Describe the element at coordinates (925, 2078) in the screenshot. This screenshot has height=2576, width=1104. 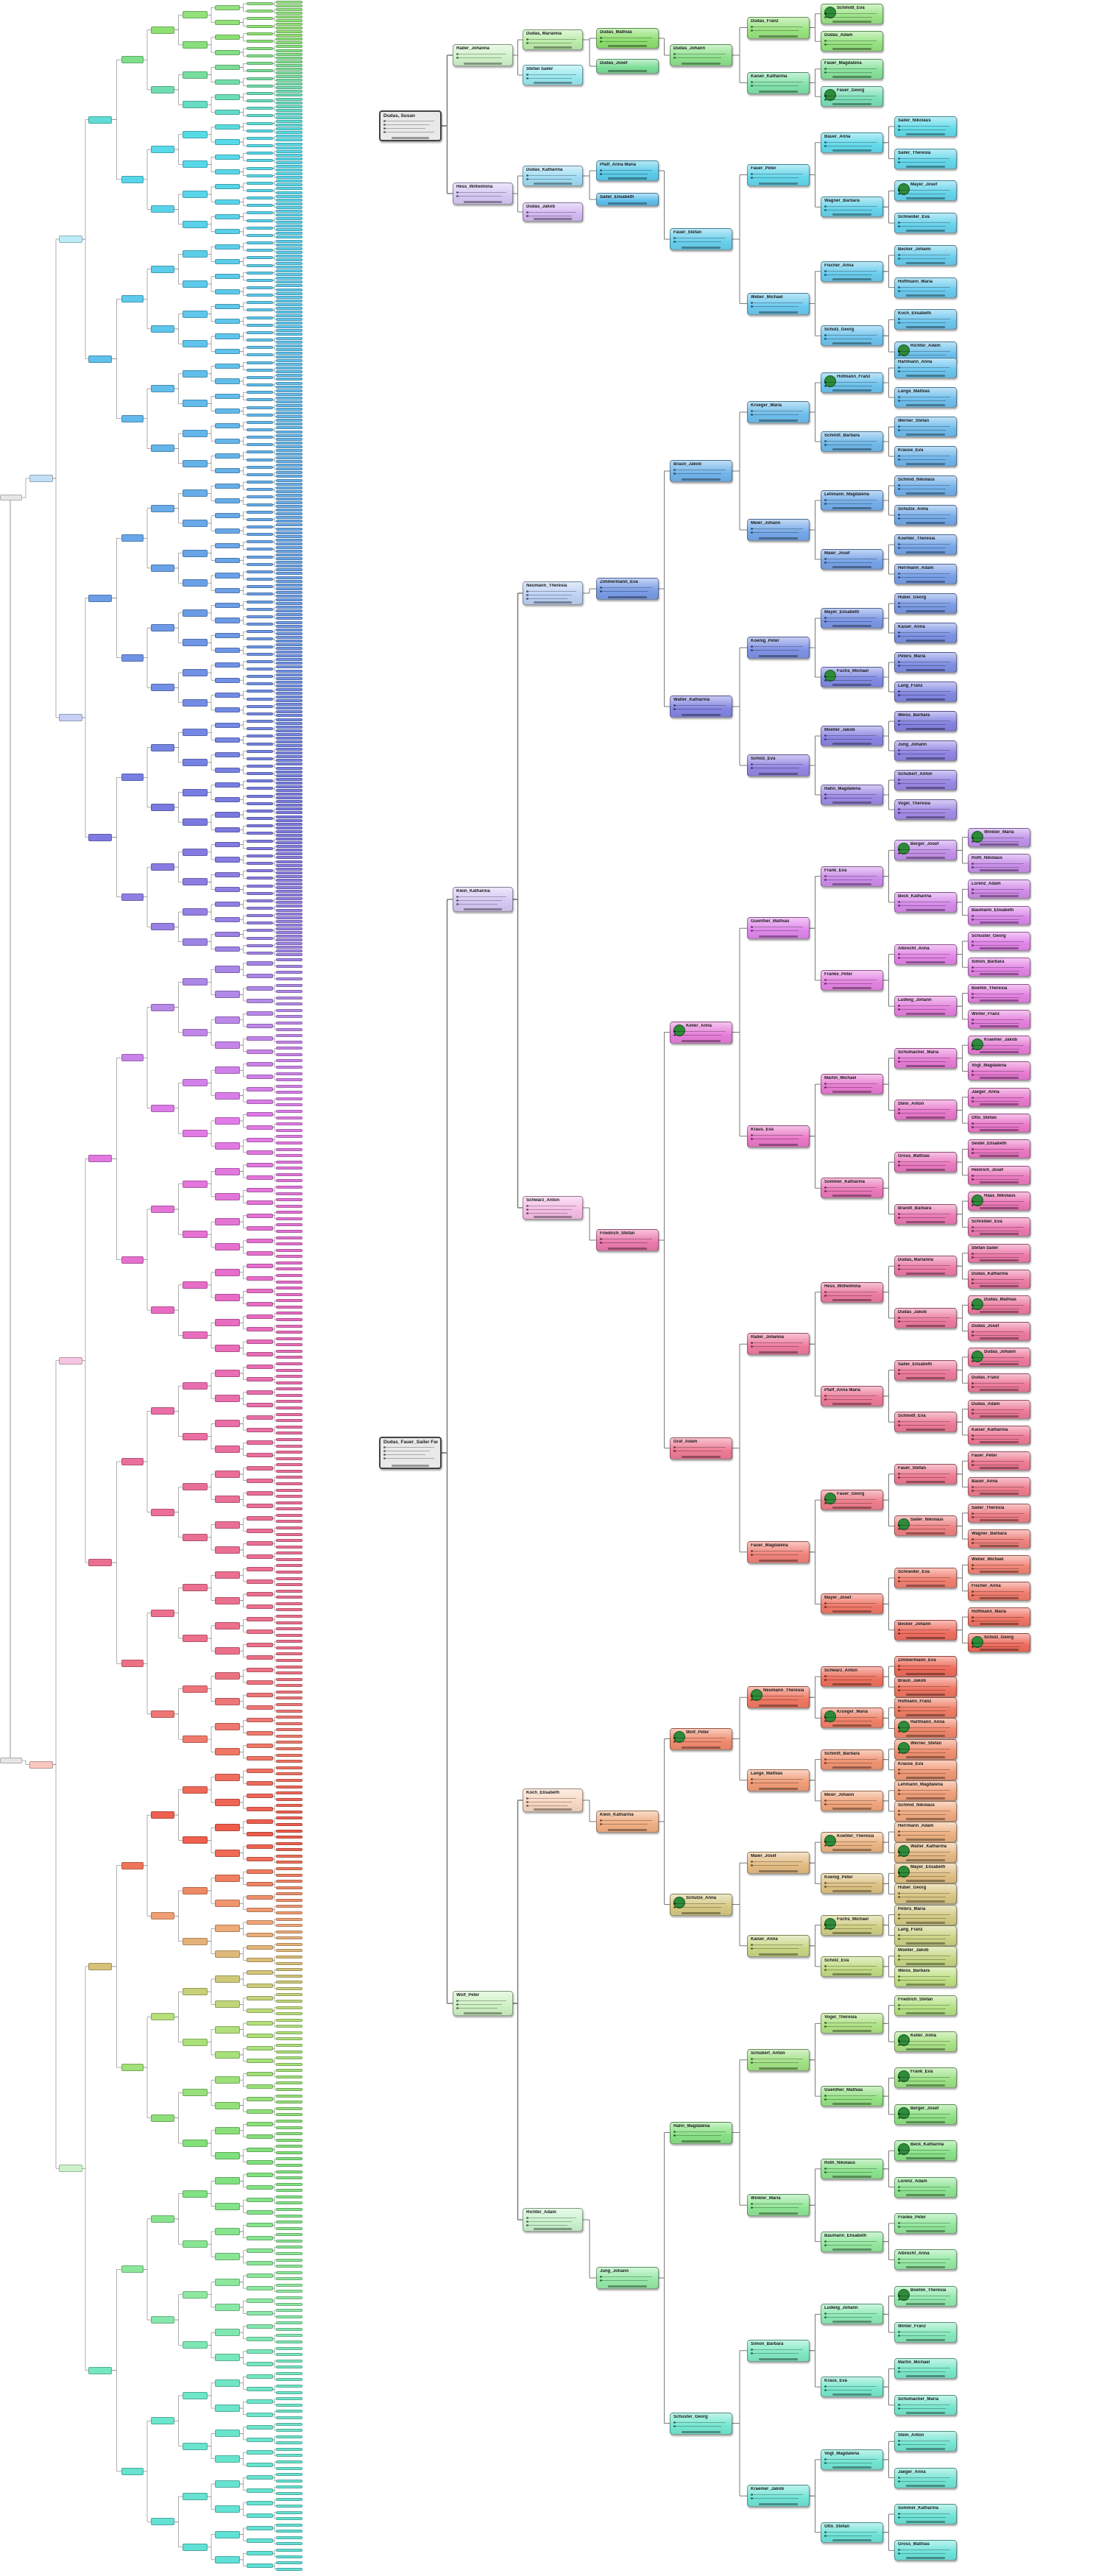
I see `person-card: Frank_Eva` at that location.